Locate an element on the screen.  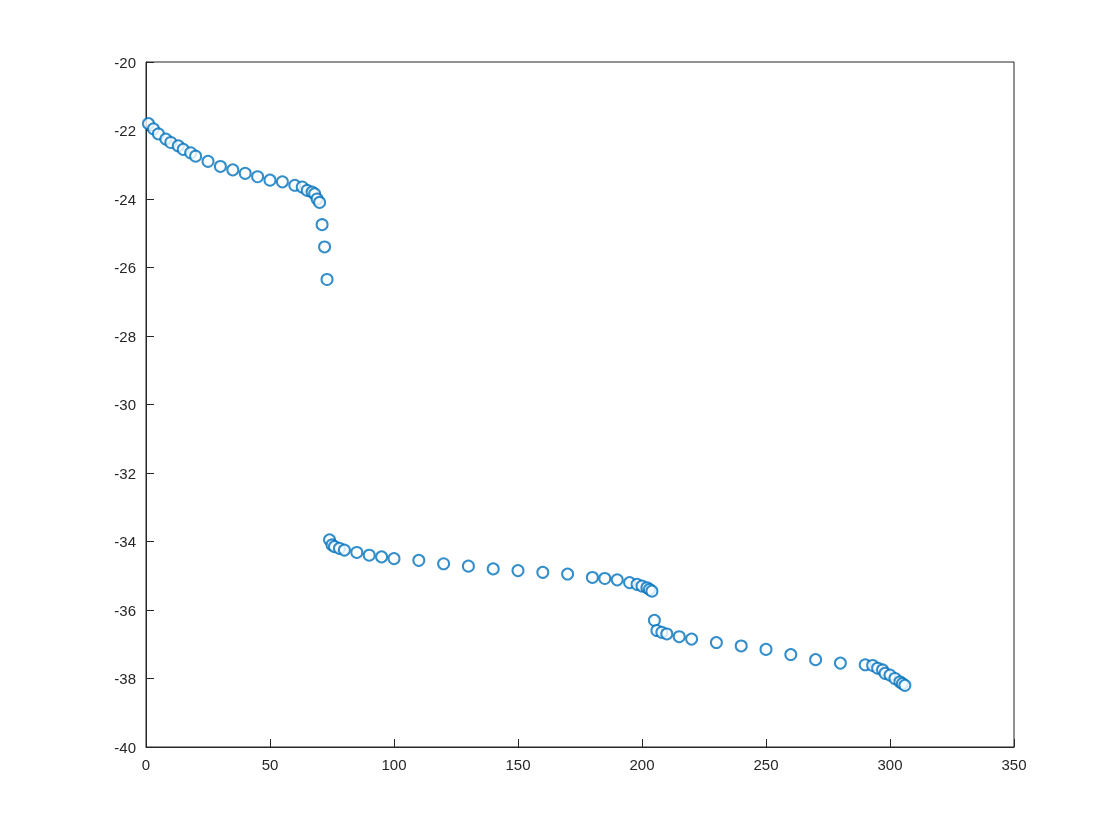
y-tick-label: -38 is located at coordinates (125, 678).